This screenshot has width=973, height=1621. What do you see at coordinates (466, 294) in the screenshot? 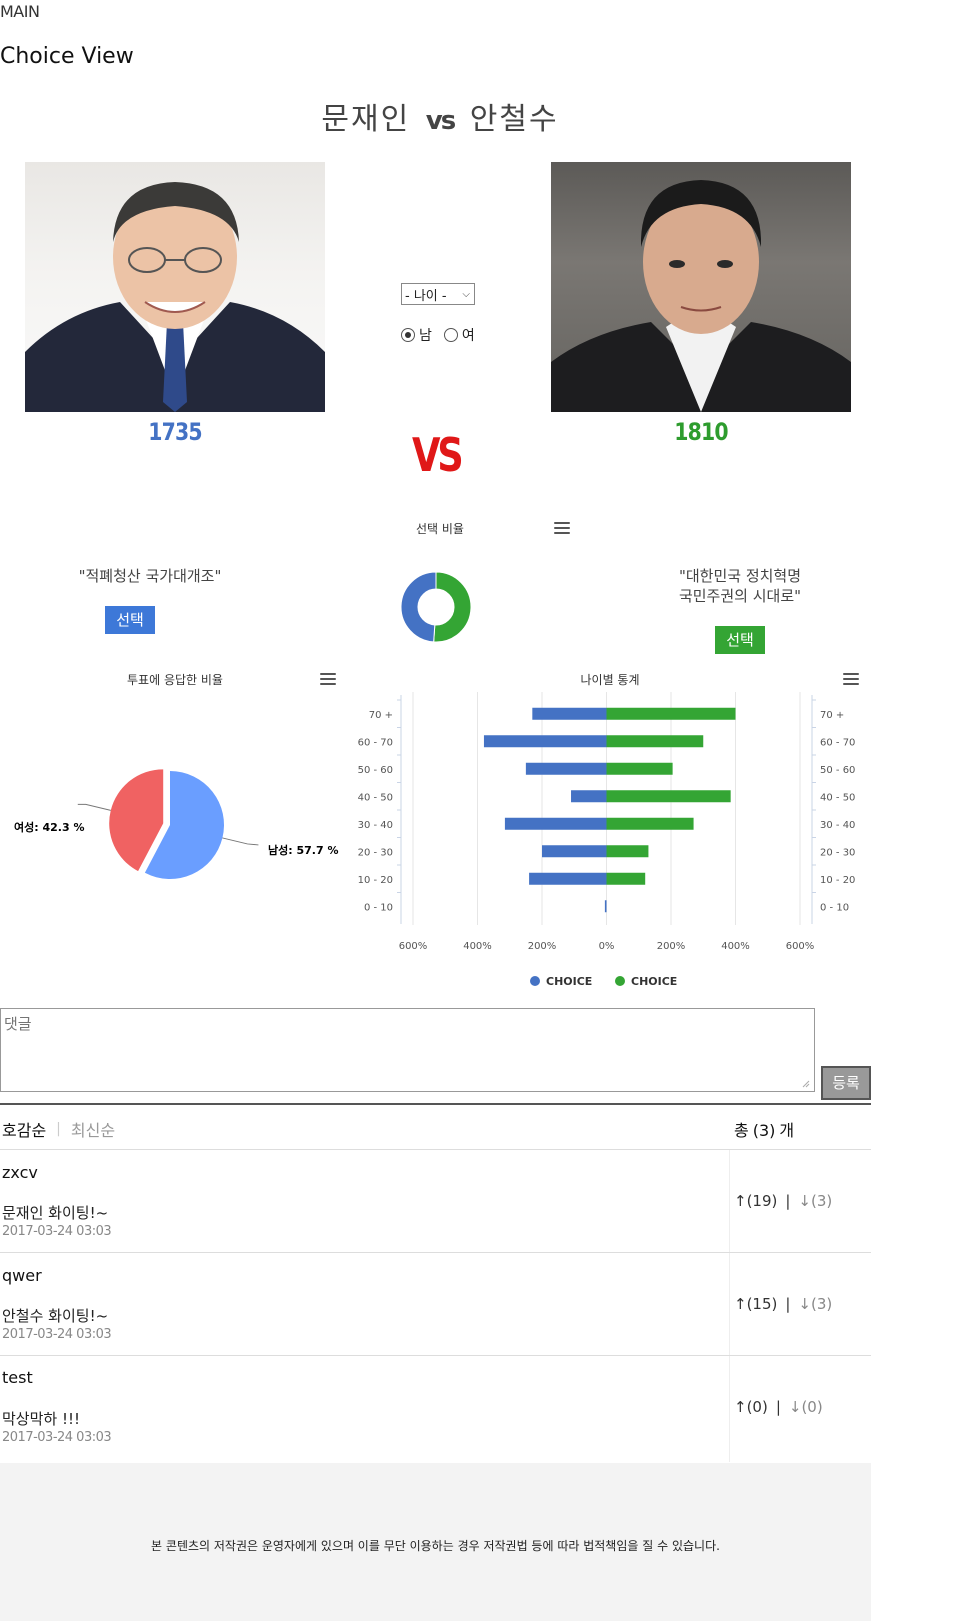
I see `chevron-down-icon: ⌵` at bounding box center [466, 294].